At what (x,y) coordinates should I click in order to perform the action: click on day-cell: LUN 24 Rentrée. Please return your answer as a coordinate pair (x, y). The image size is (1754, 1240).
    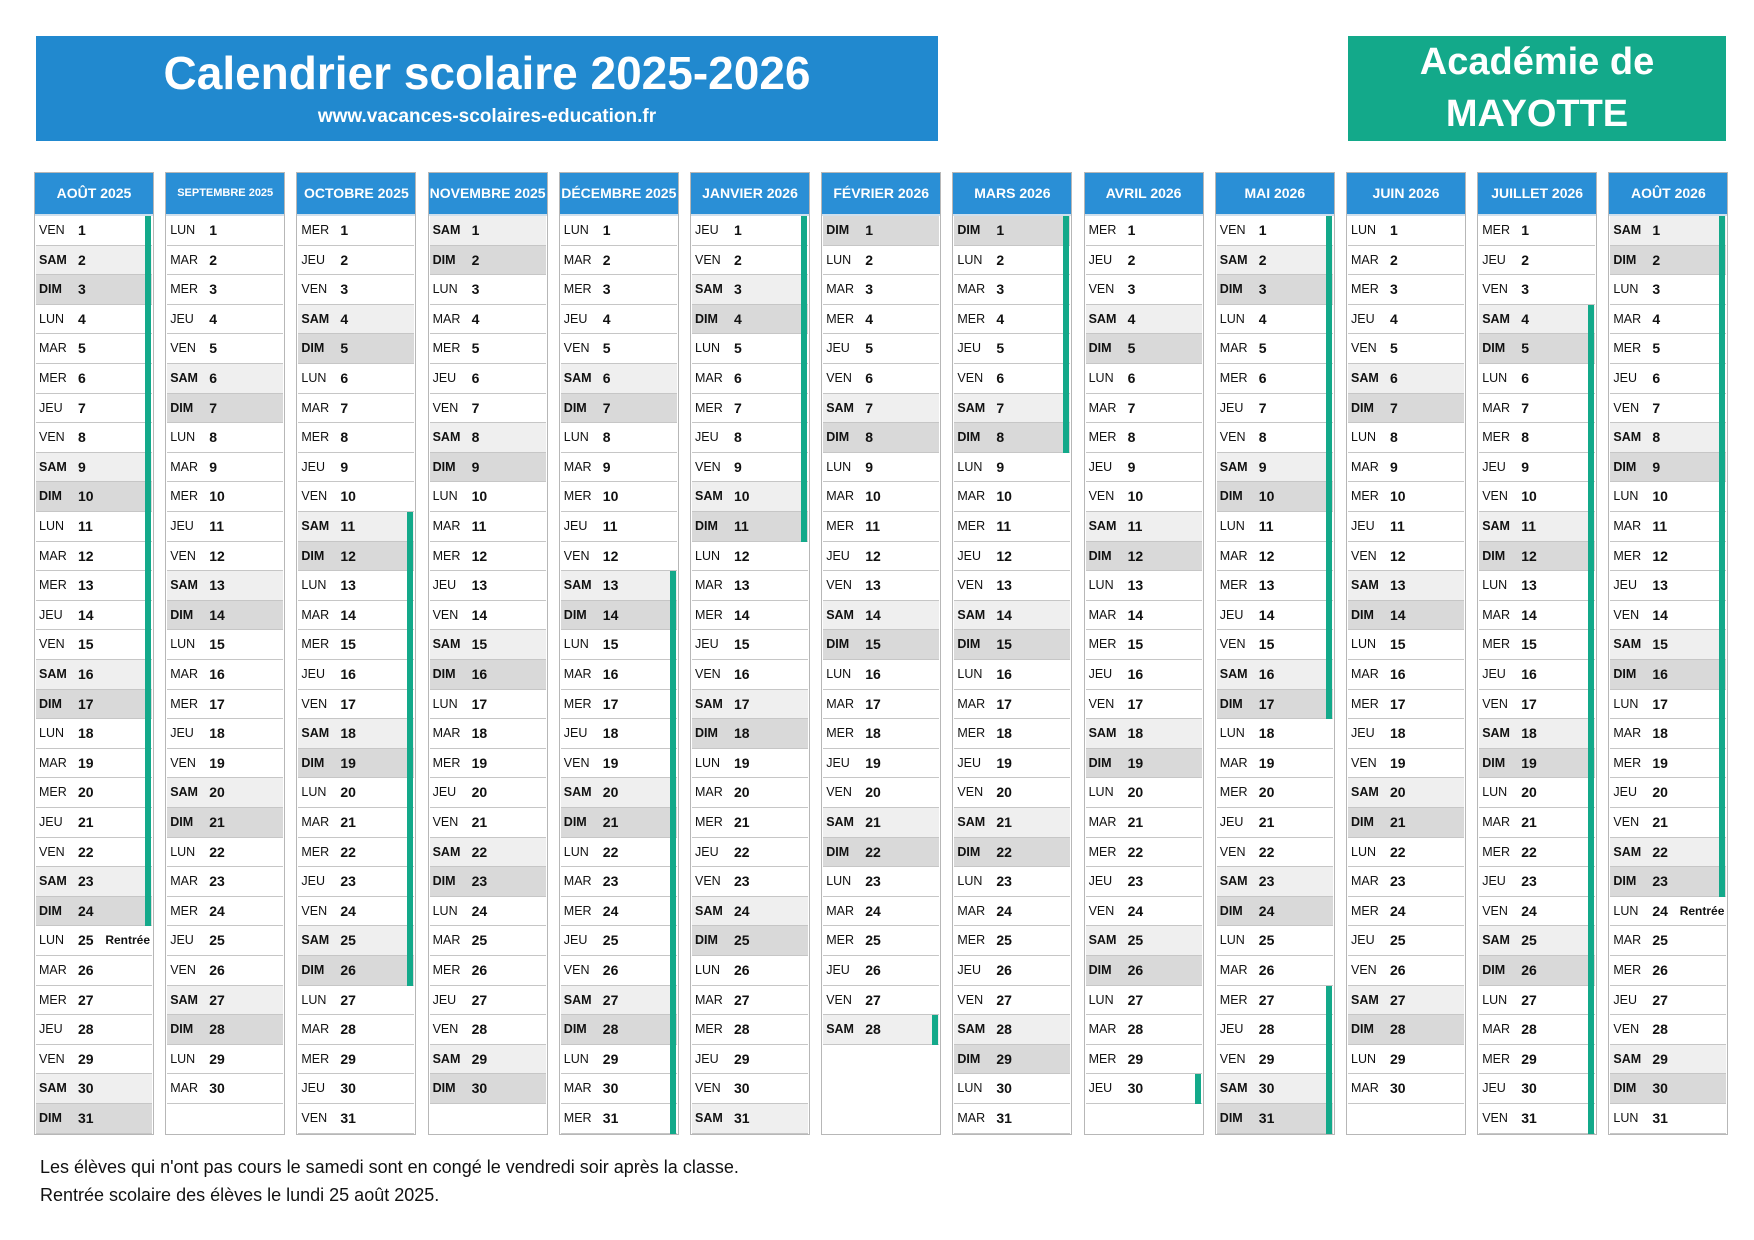
    Looking at the image, I should click on (1668, 912).